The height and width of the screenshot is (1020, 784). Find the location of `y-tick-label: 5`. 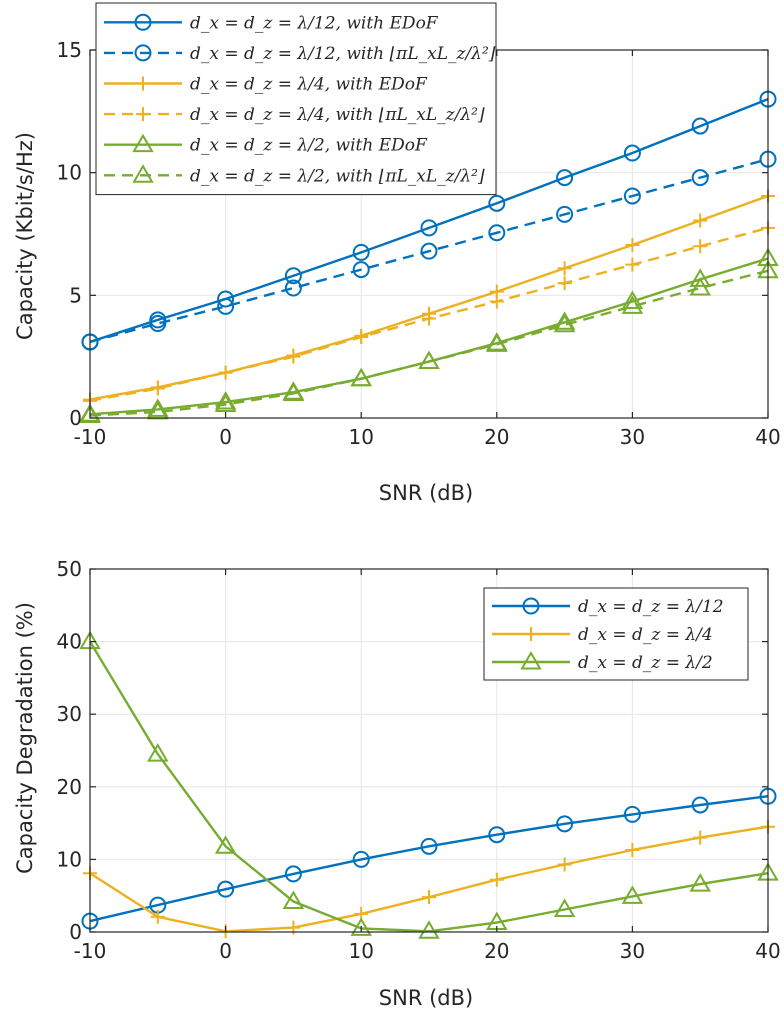

y-tick-label: 5 is located at coordinates (75, 295).